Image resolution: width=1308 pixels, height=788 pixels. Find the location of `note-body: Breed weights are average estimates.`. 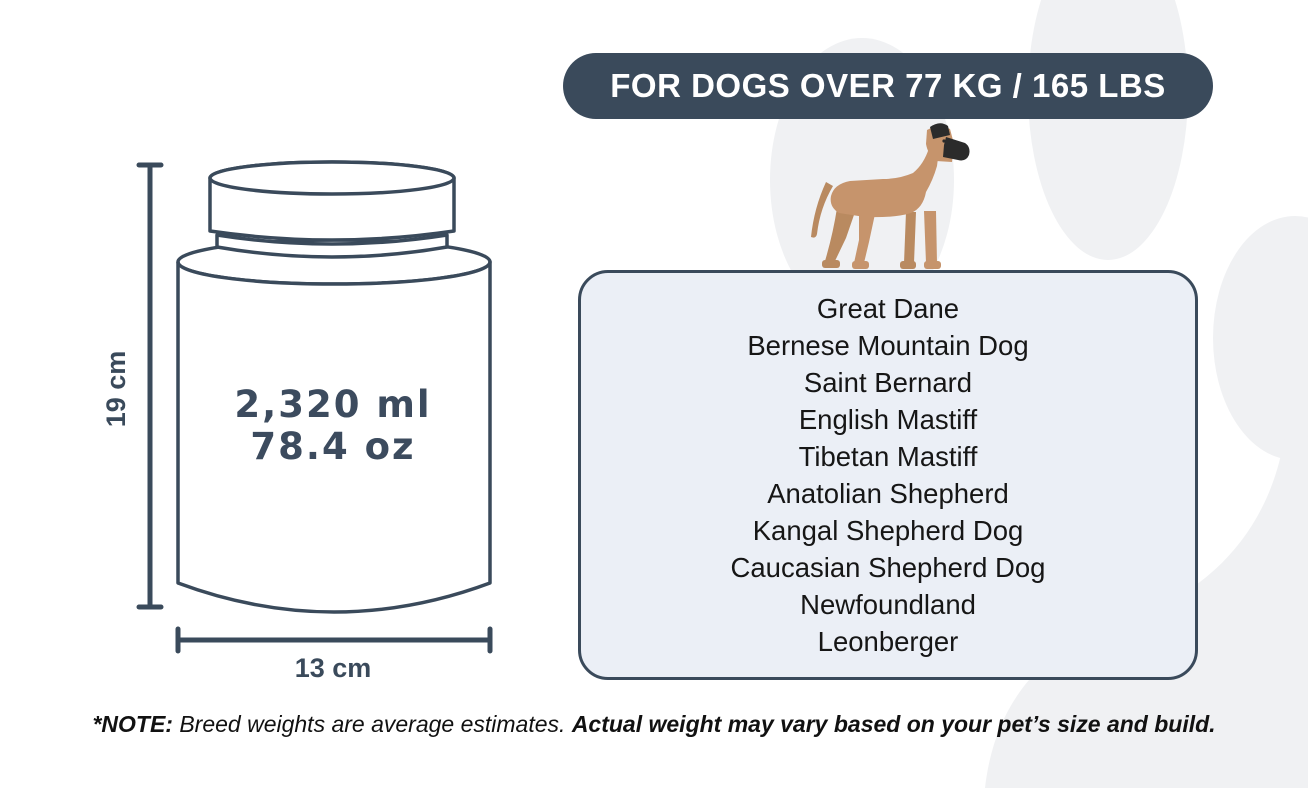

note-body: Breed weights are average estimates. is located at coordinates (375, 724).